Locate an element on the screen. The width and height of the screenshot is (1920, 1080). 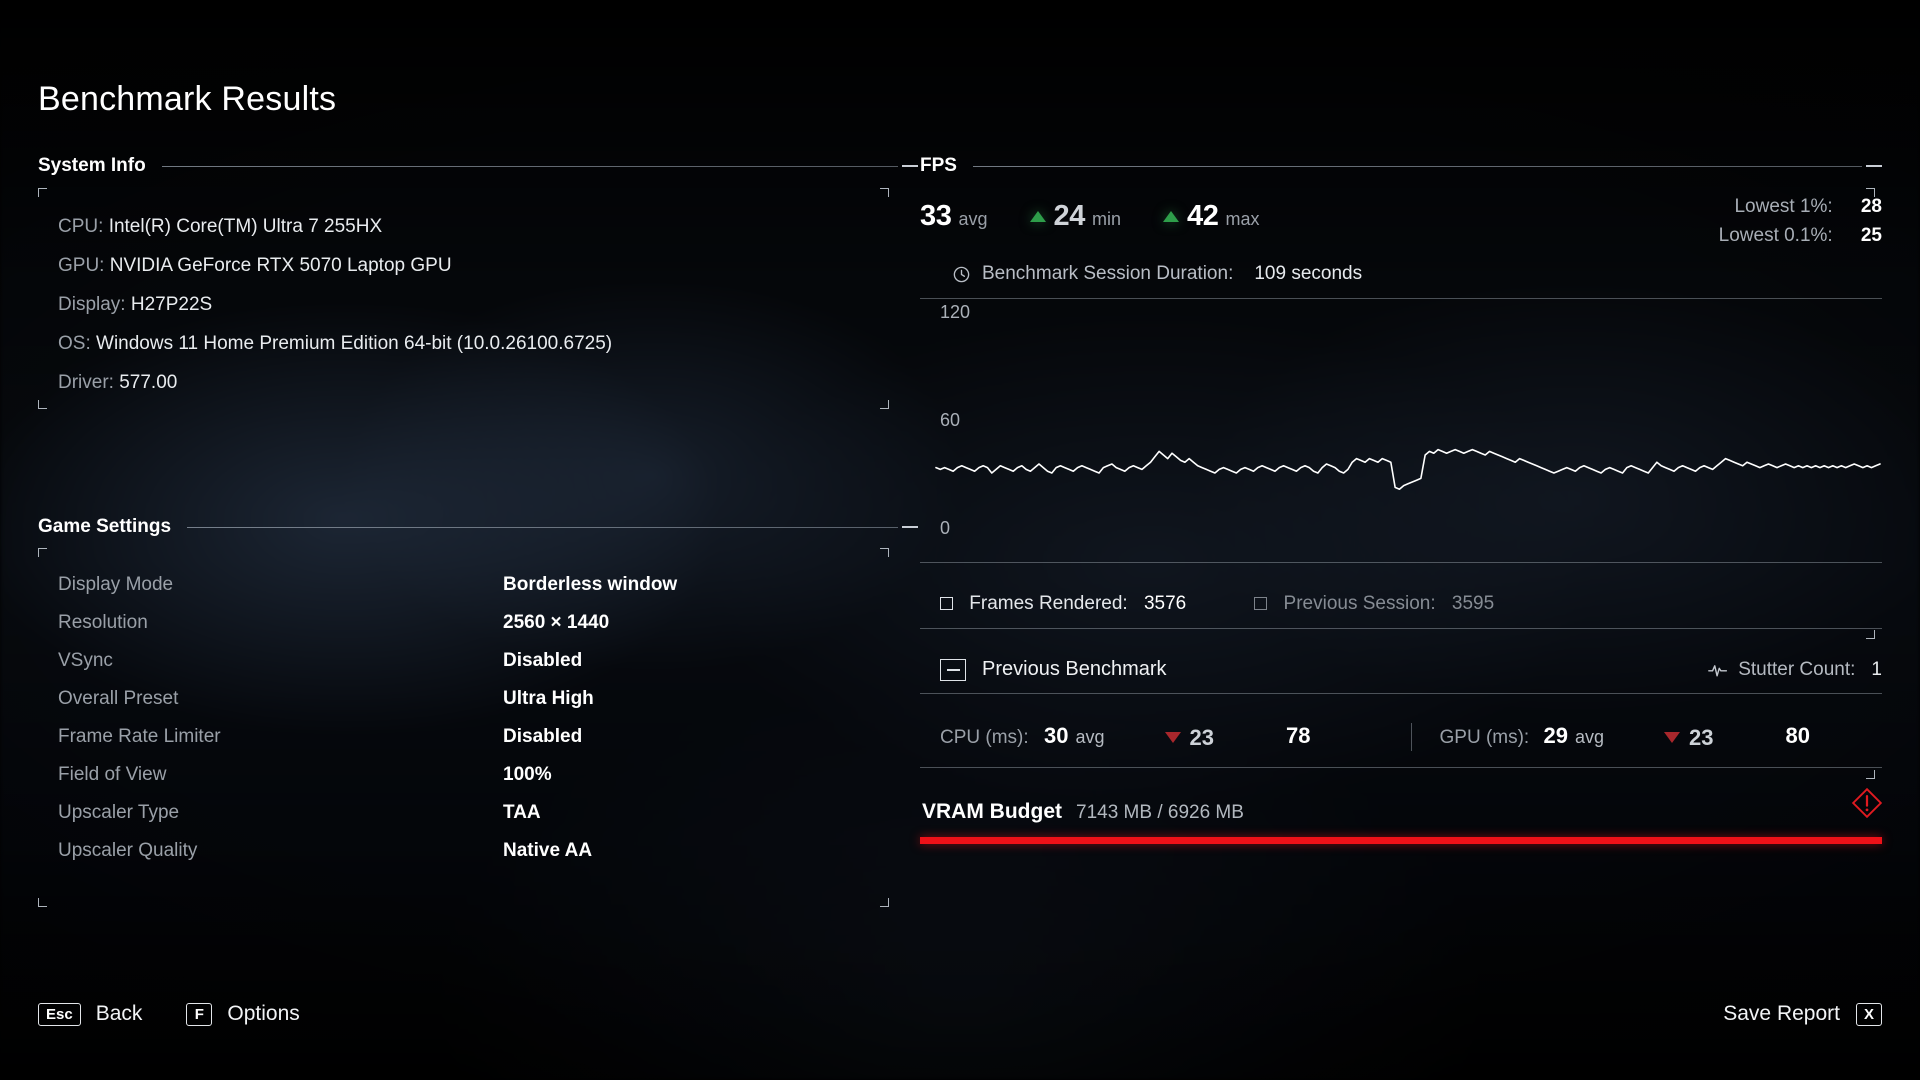
lowest-1-percent-label: Lowest 1%: is located at coordinates (1783, 206).